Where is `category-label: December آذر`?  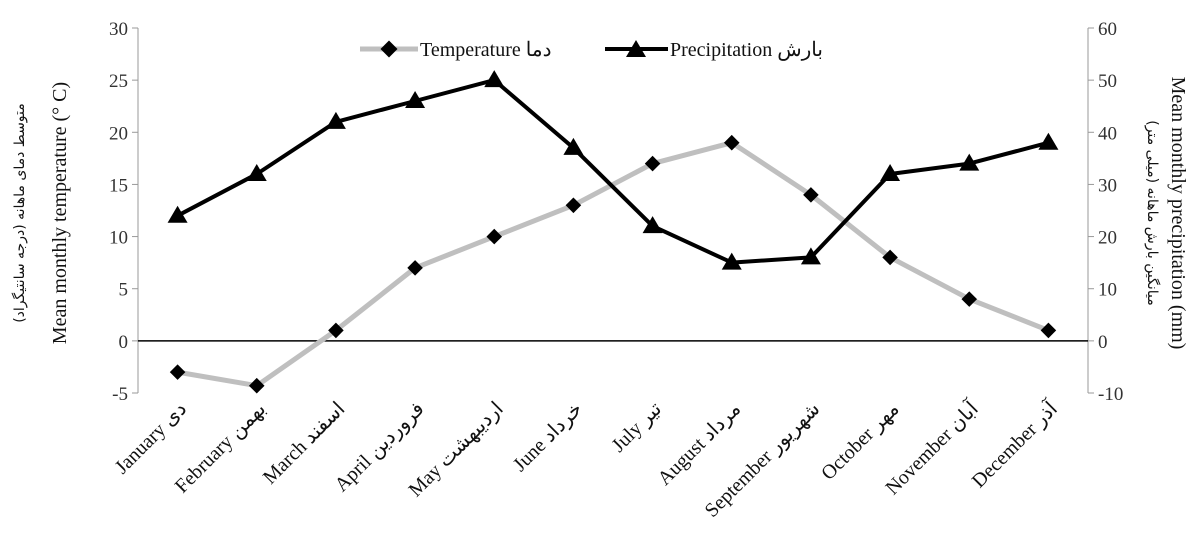
category-label: December آذر is located at coordinates (1014, 444).